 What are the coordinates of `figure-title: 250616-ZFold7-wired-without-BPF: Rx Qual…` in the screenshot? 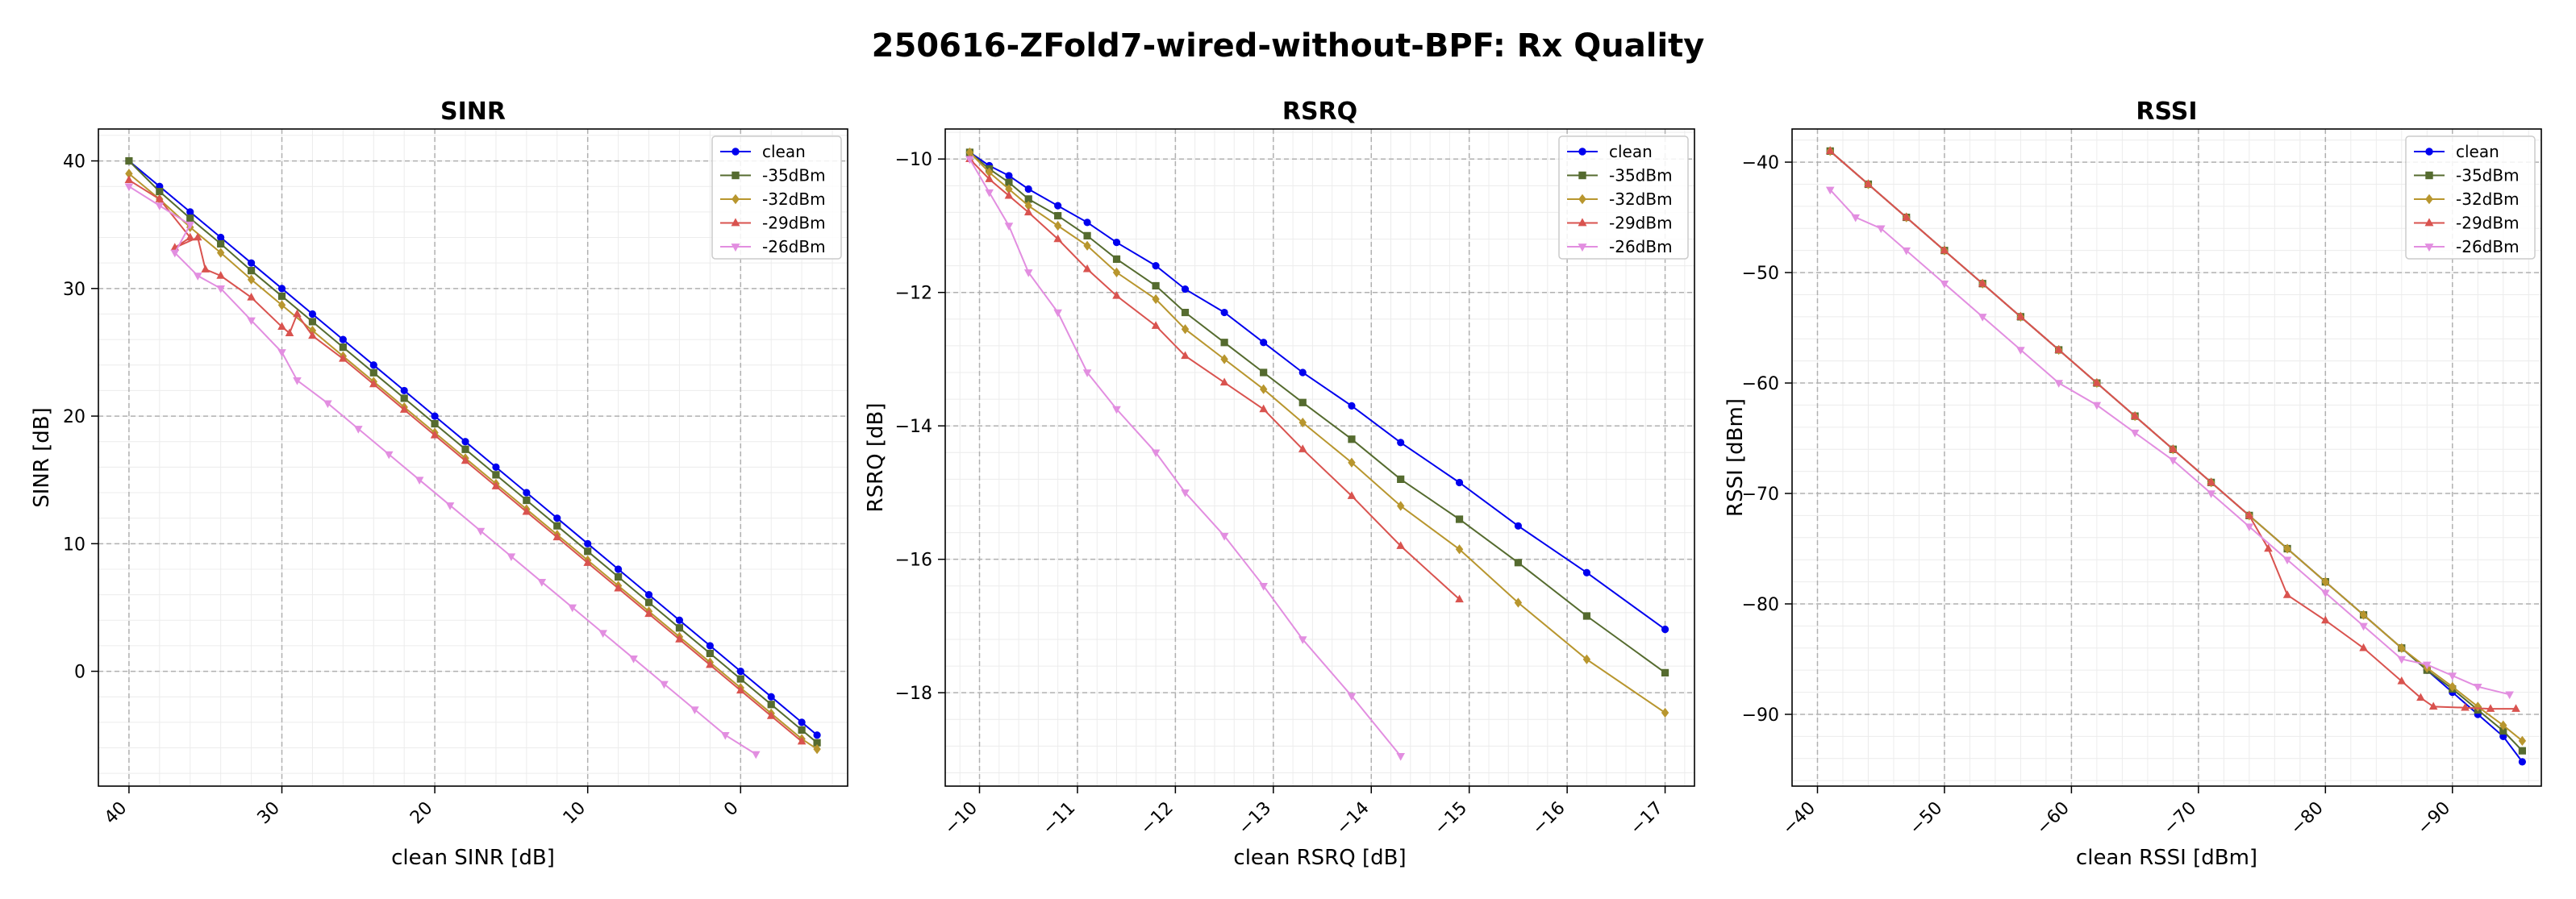 It's located at (1288, 46).